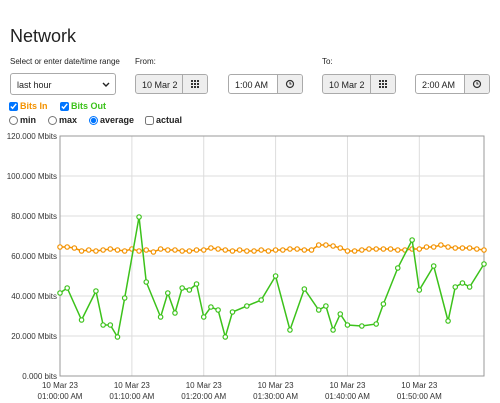  Describe the element at coordinates (34, 216) in the screenshot. I see `y-tick-label: 80.000 Mbits` at that location.